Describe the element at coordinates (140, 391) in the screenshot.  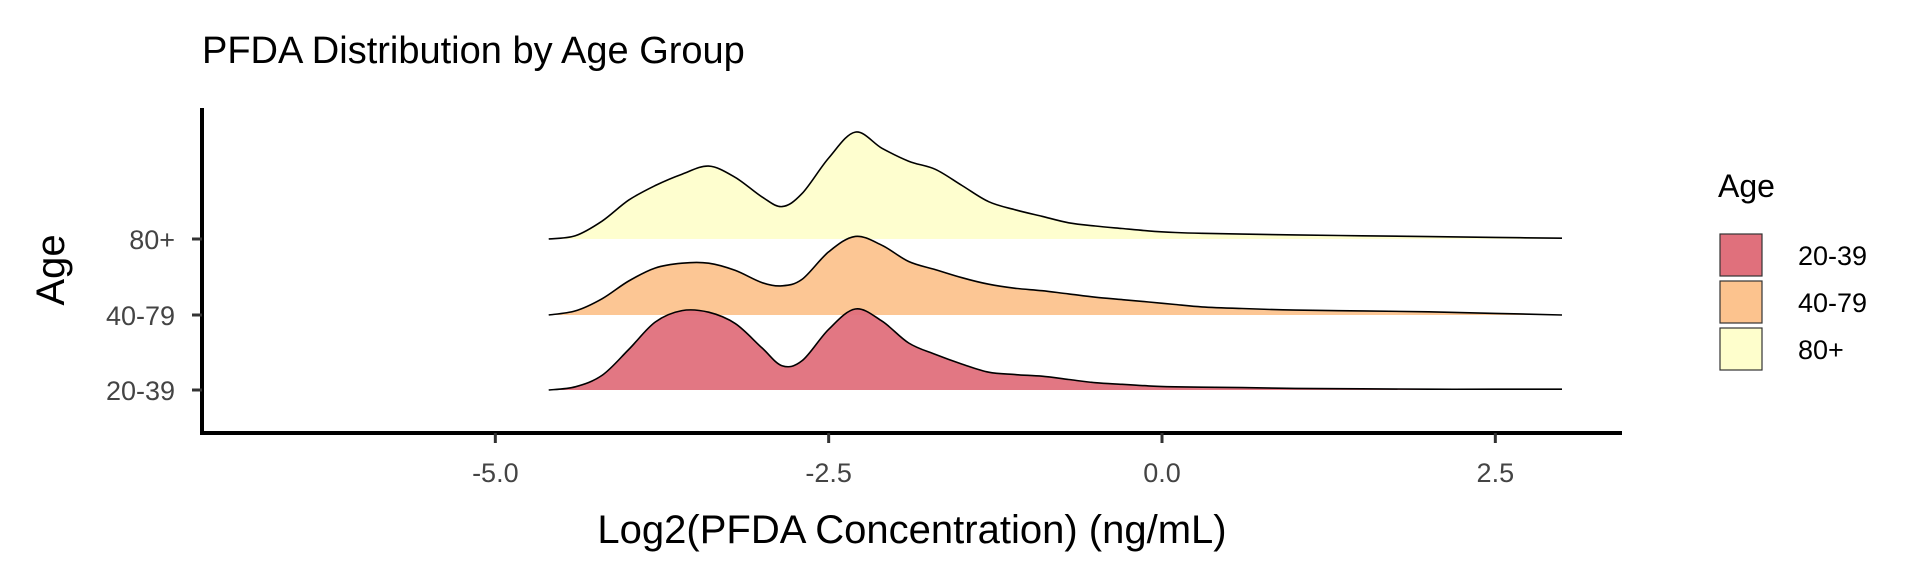
I see `y-tick-label-20-39: 20-39` at that location.